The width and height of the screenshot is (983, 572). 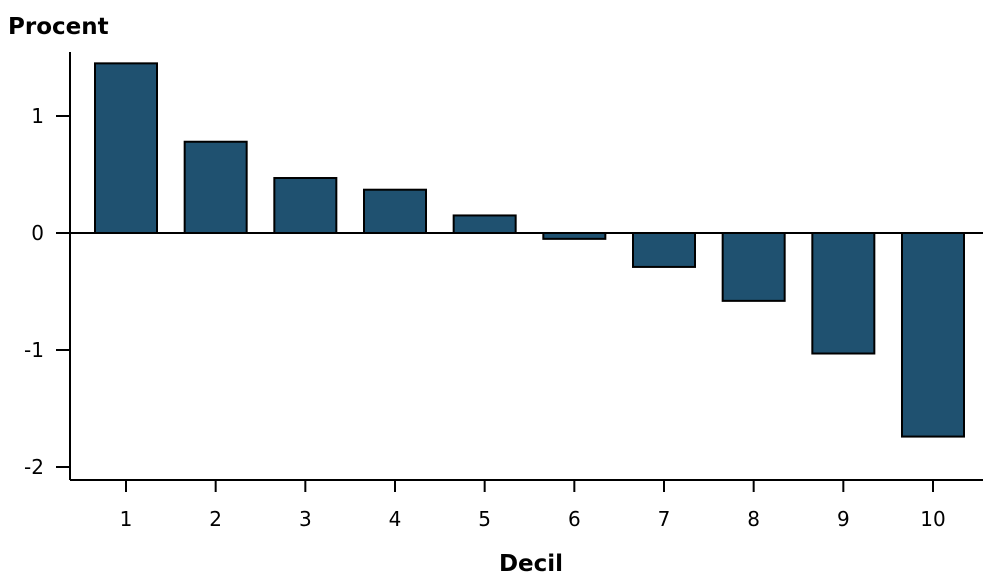 I want to click on y-tick-label: -2, so click(x=34, y=467).